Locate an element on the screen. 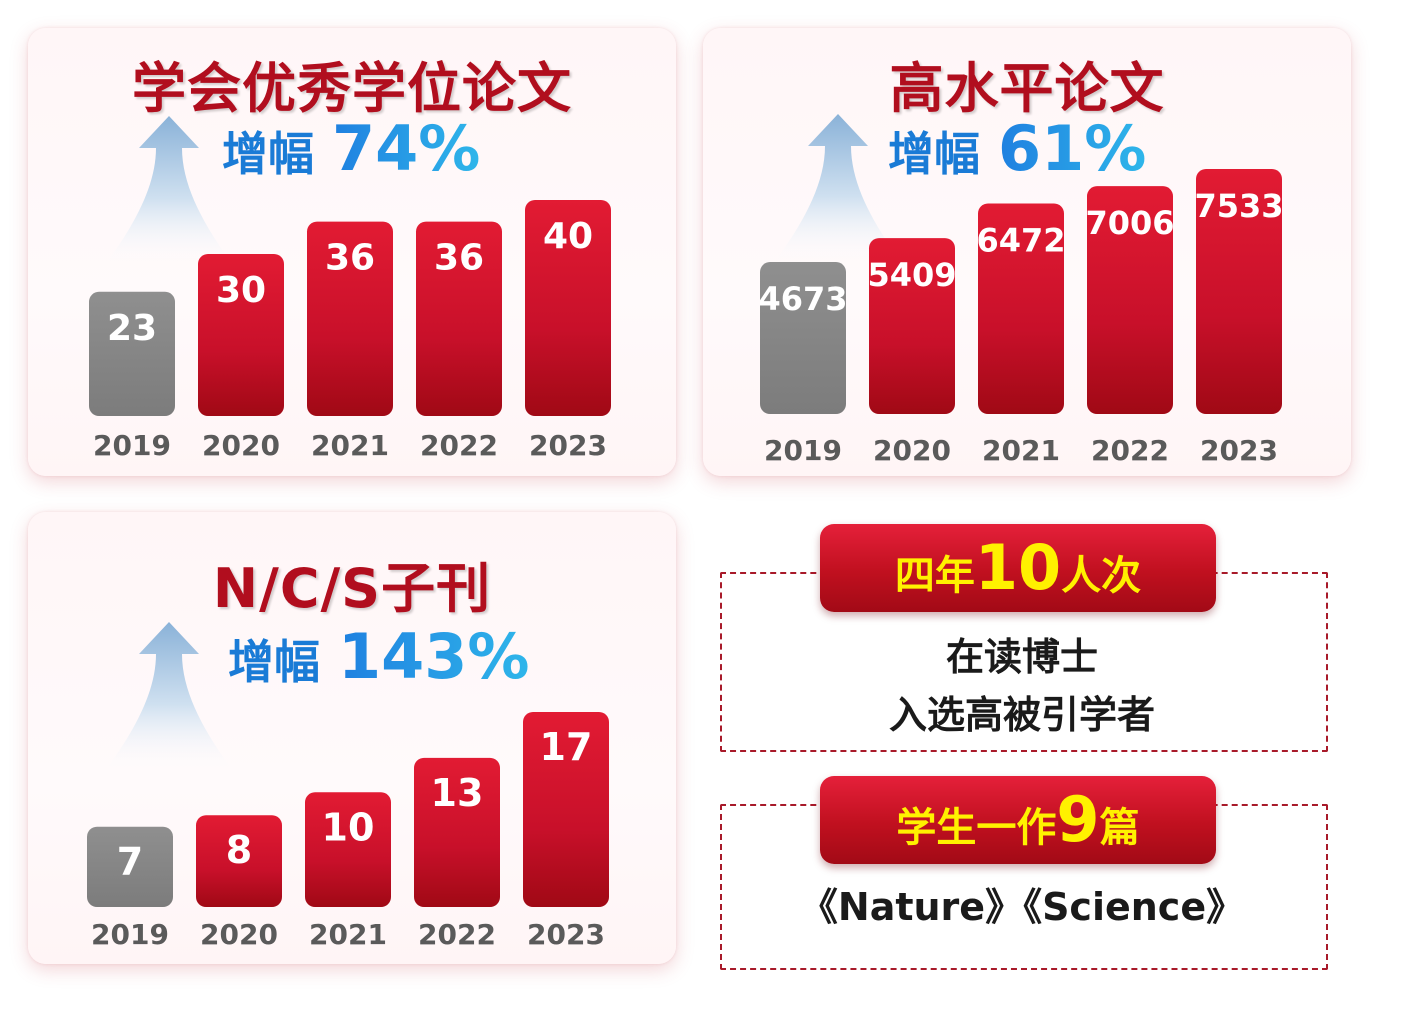  growth-rate: 增幅 74% is located at coordinates (351, 148).